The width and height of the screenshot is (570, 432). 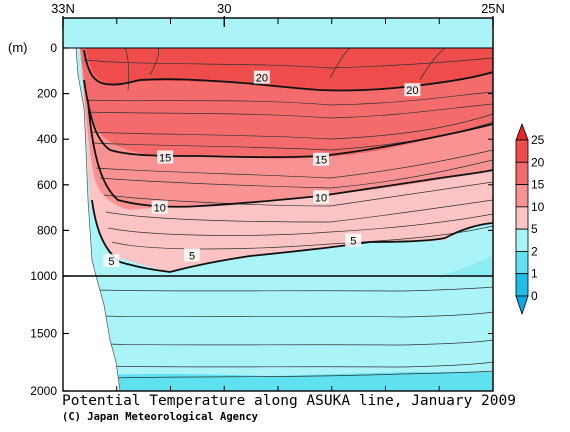 What do you see at coordinates (18, 47) in the screenshot?
I see `y-axis-label: (m)` at bounding box center [18, 47].